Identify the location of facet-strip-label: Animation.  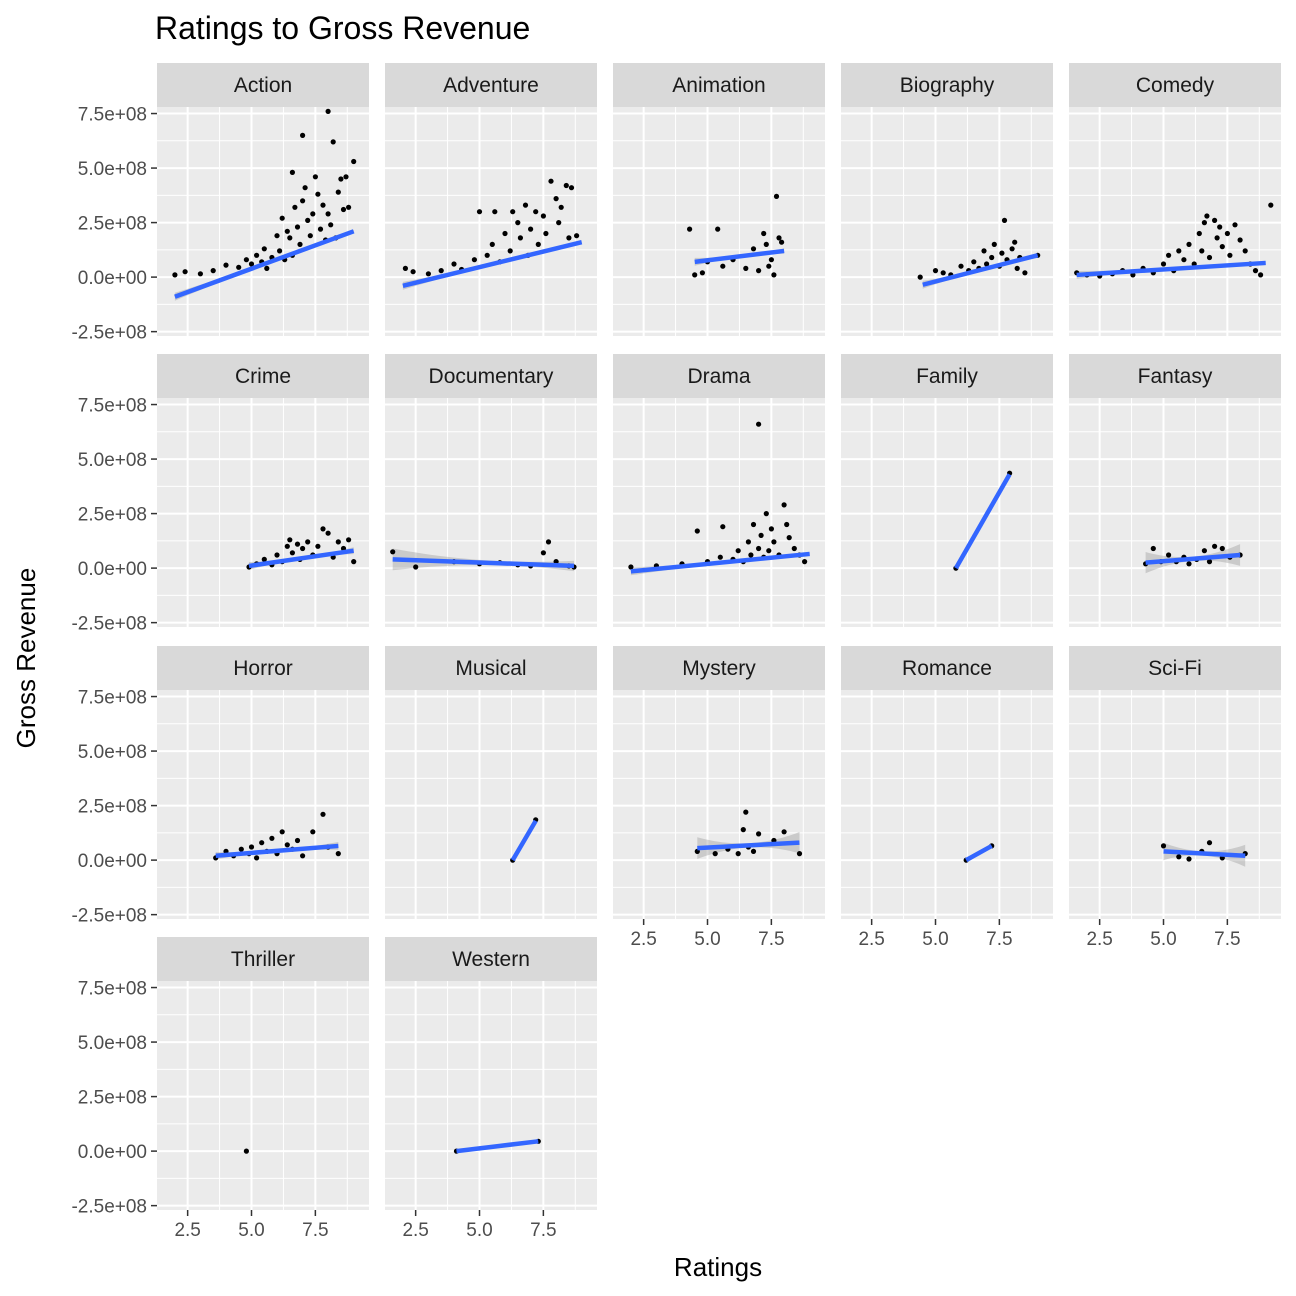
(718, 85).